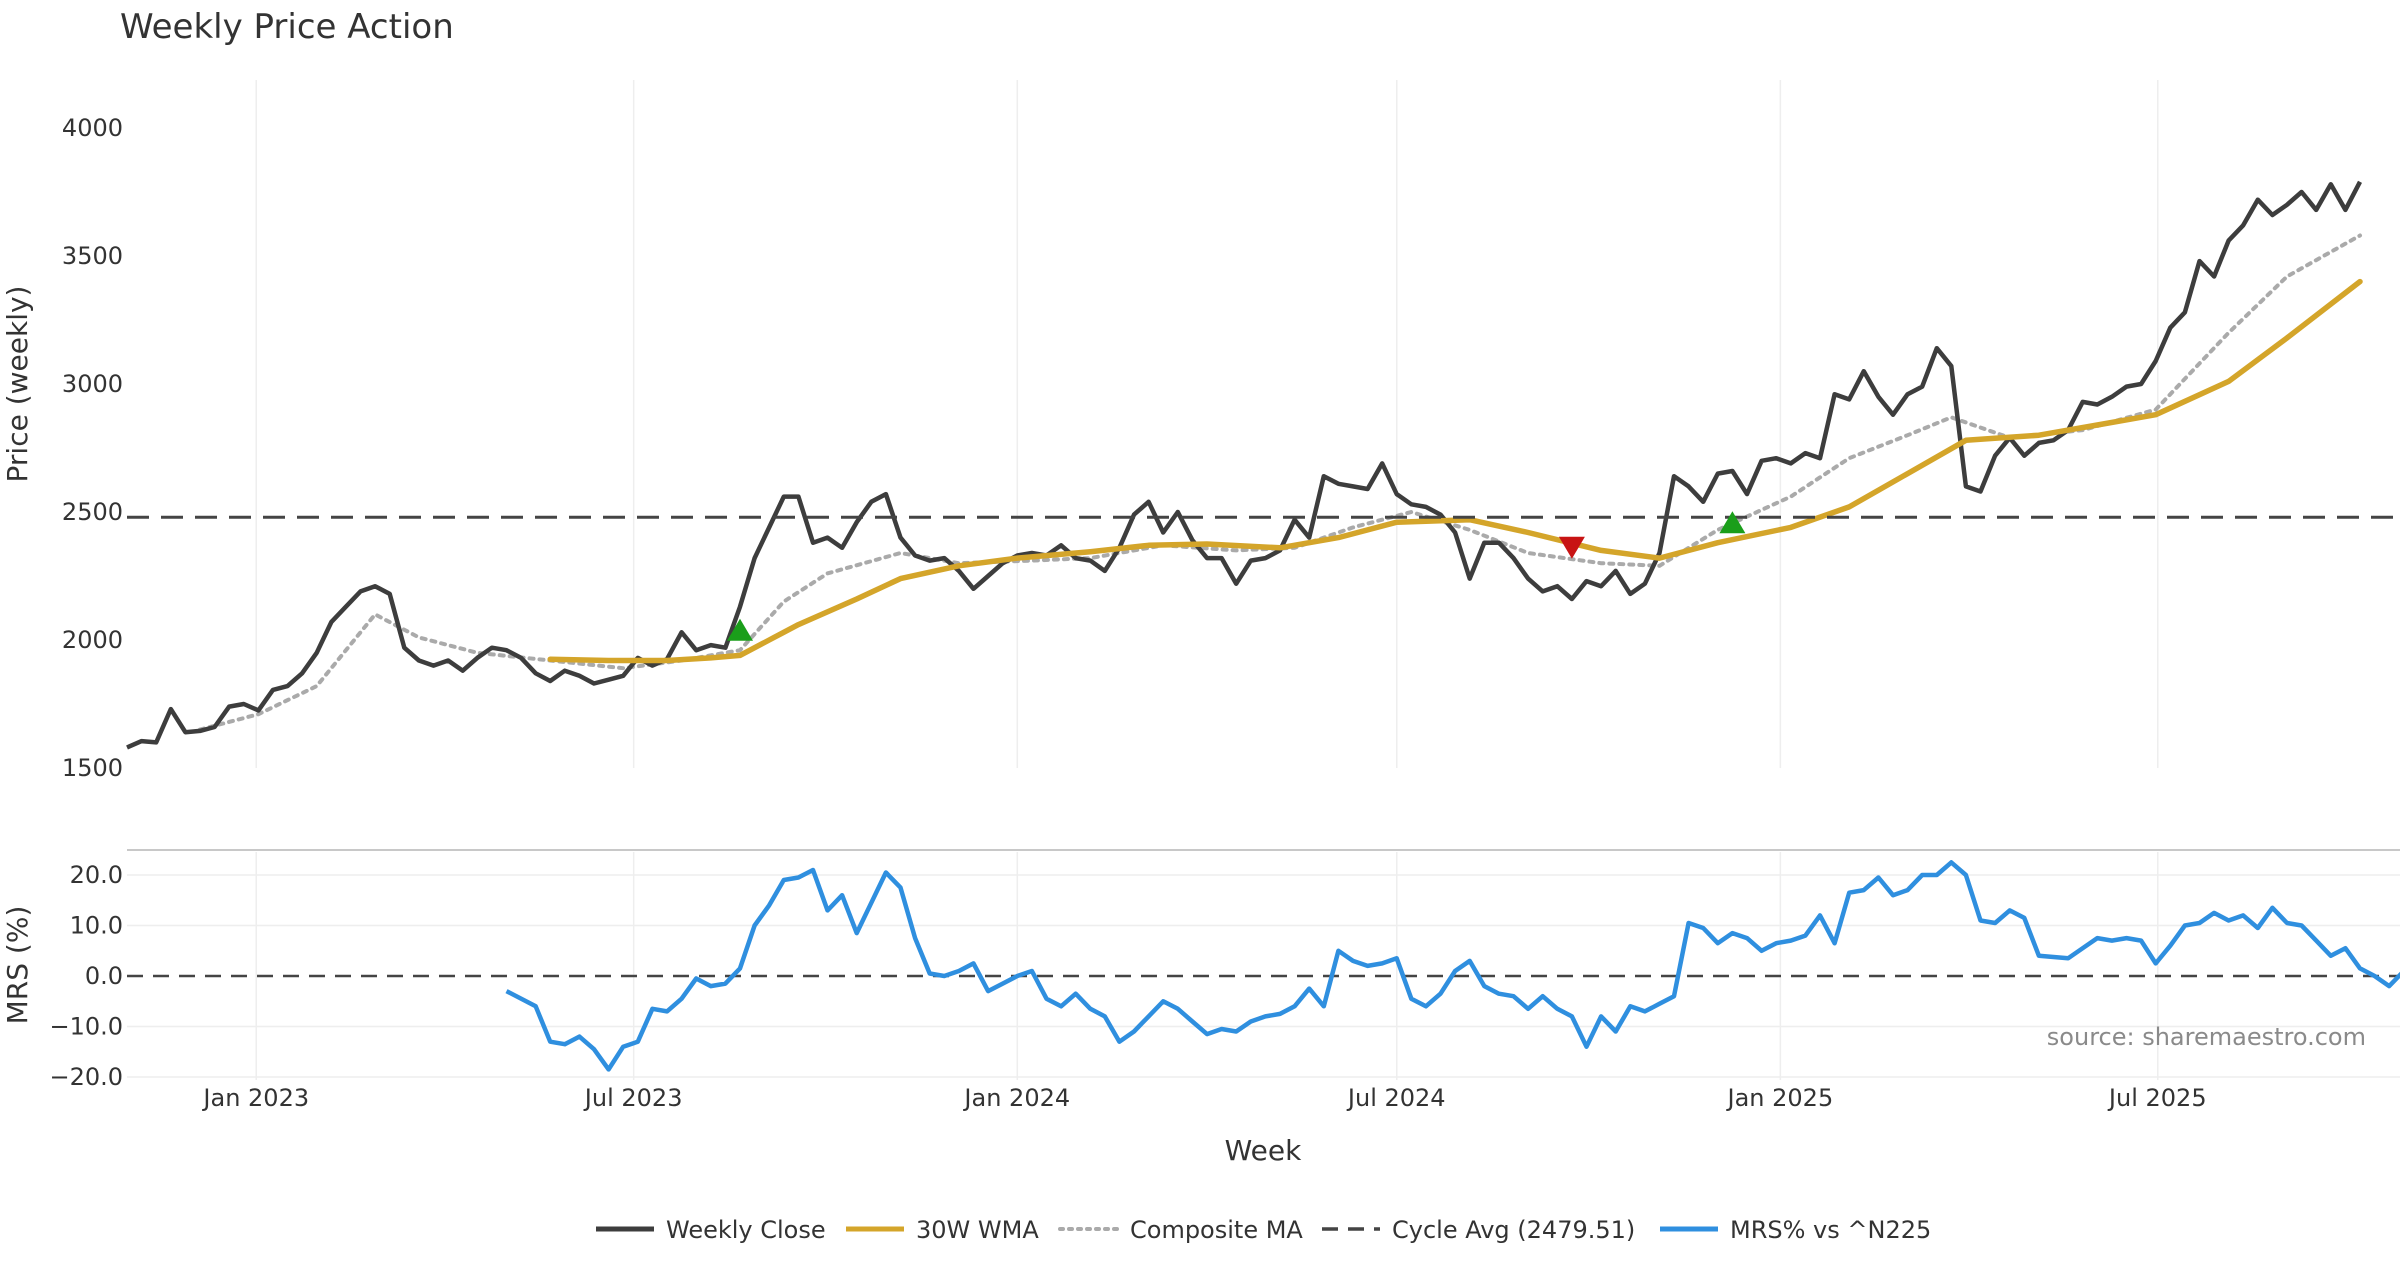 This screenshot has height=1264, width=2400. Describe the element at coordinates (96, 875) in the screenshot. I see `mrs-y-tick-label: 20.0` at that location.